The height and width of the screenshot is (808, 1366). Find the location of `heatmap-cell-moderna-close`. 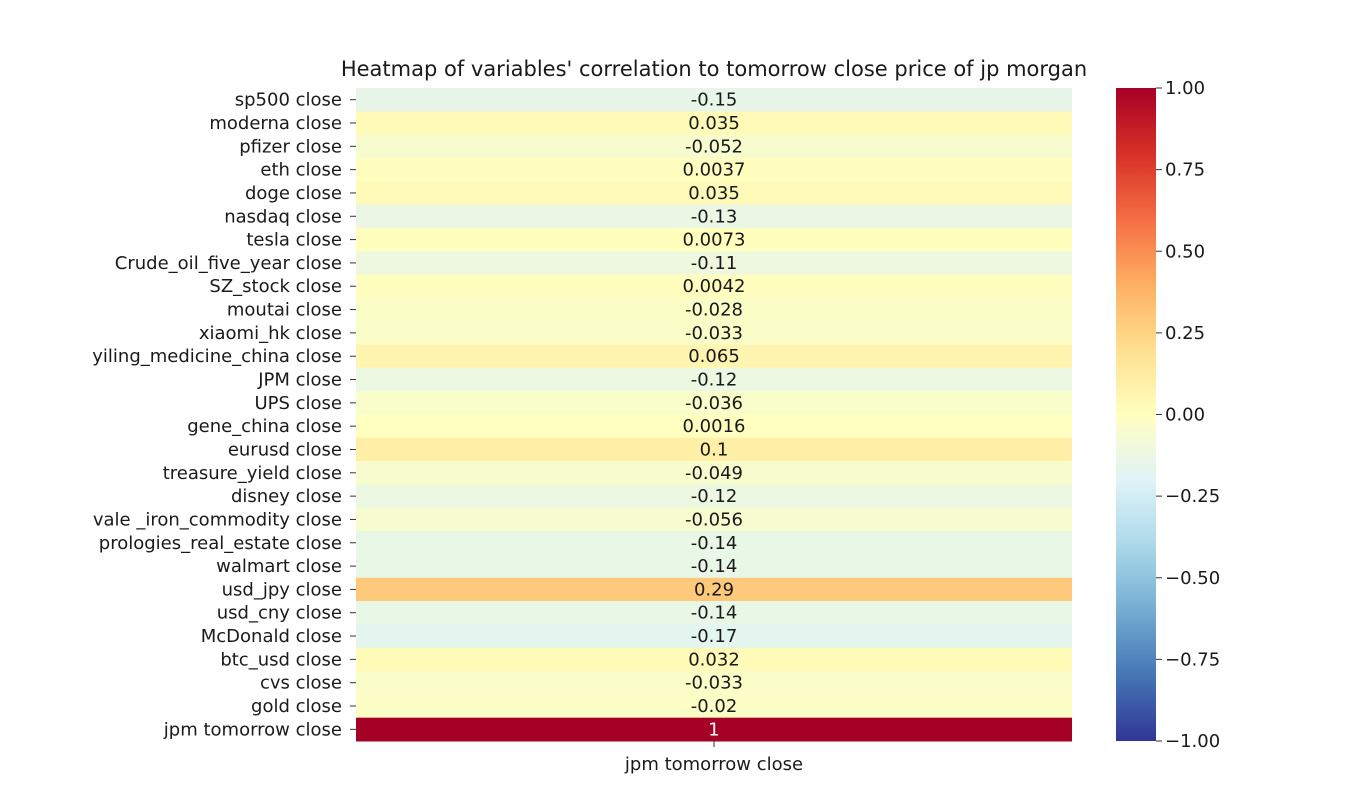

heatmap-cell-moderna-close is located at coordinates (714, 123).